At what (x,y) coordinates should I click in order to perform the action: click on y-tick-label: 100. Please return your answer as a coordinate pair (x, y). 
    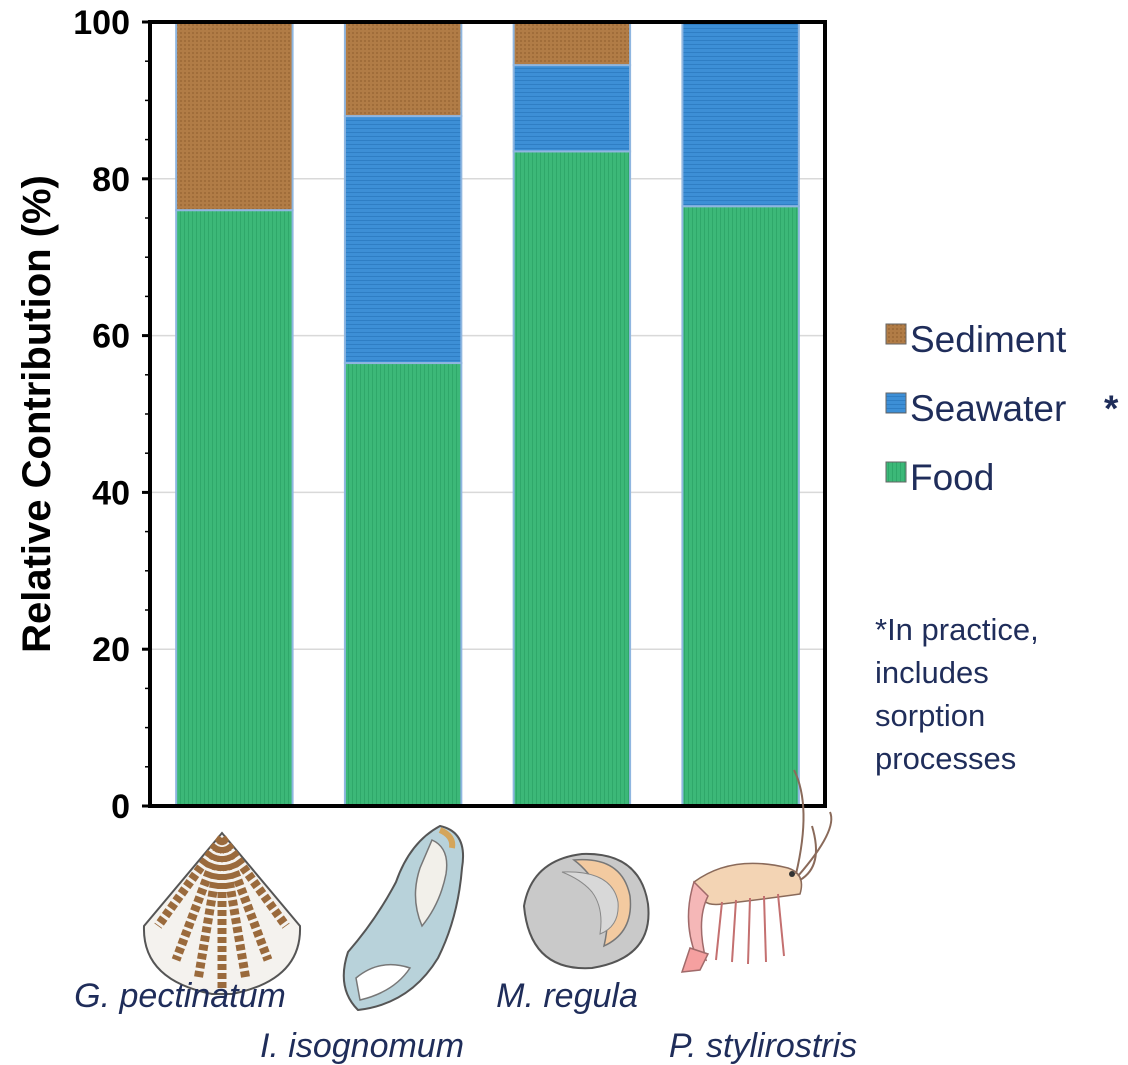
    Looking at the image, I should click on (101, 23).